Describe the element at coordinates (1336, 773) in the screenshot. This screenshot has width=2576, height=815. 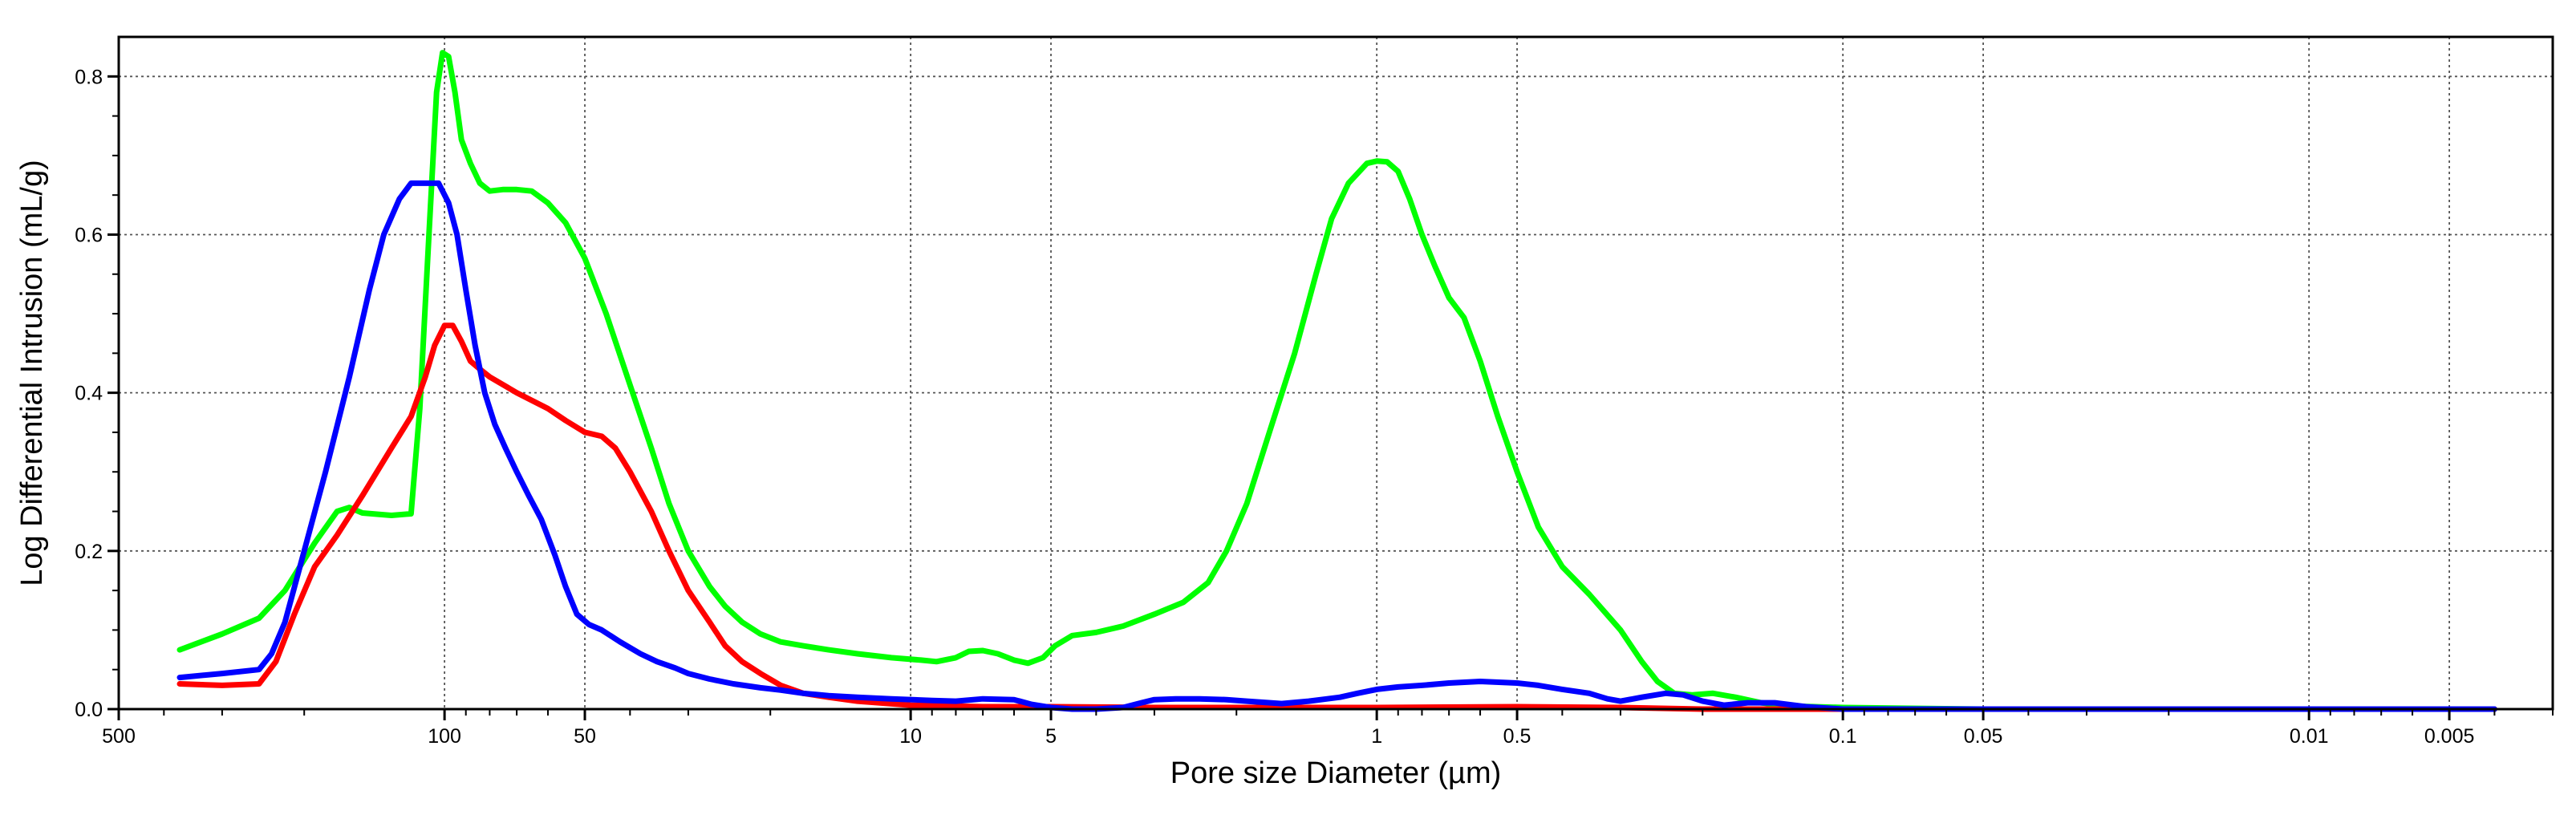
I see `x-axis-title: Pore size Diameter (µm)` at that location.